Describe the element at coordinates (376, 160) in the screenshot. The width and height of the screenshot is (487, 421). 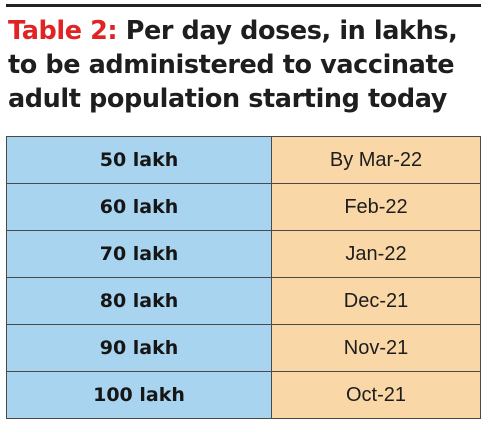
I see `target-date-cell: By Mar-22` at that location.